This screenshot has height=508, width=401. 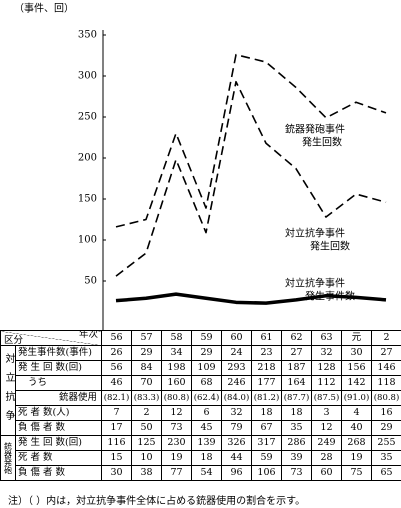 I want to click on table-cell: 268, so click(x=356, y=443).